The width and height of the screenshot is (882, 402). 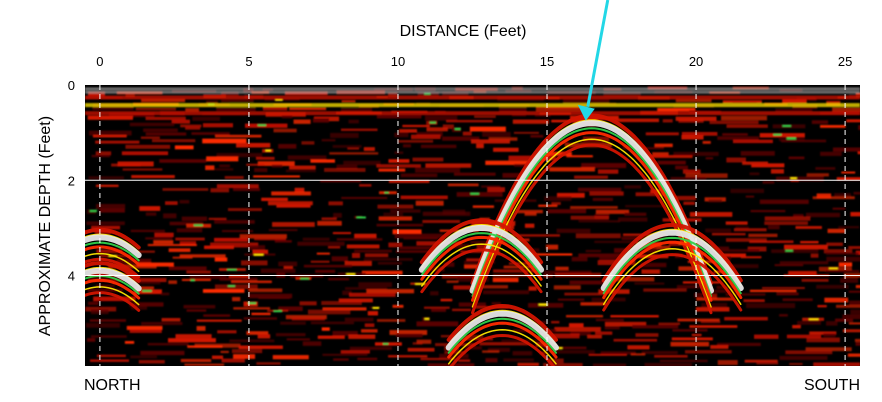 What do you see at coordinates (248, 61) in the screenshot?
I see `x-tick-label: 5` at bounding box center [248, 61].